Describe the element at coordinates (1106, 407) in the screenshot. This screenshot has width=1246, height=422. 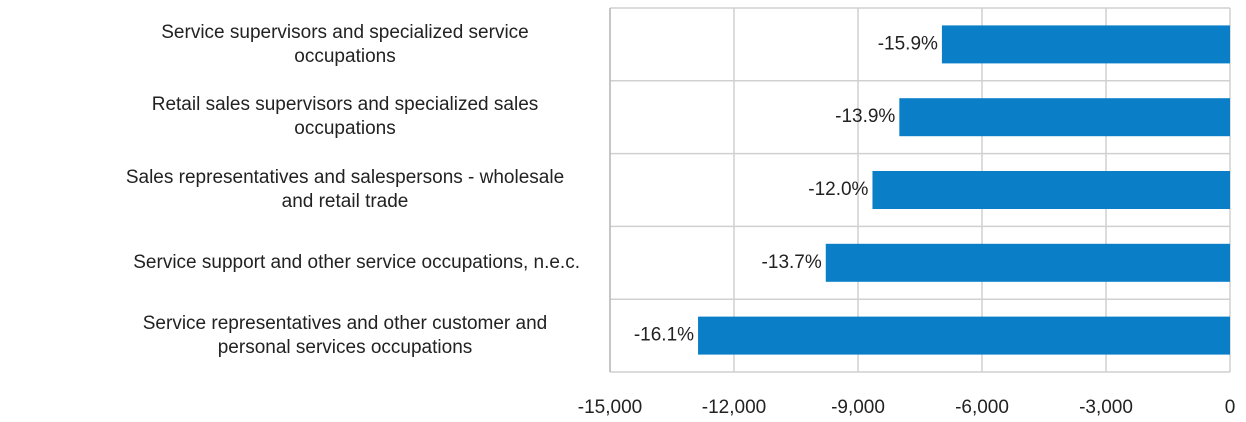
I see `x-tick-label: -3,000` at that location.